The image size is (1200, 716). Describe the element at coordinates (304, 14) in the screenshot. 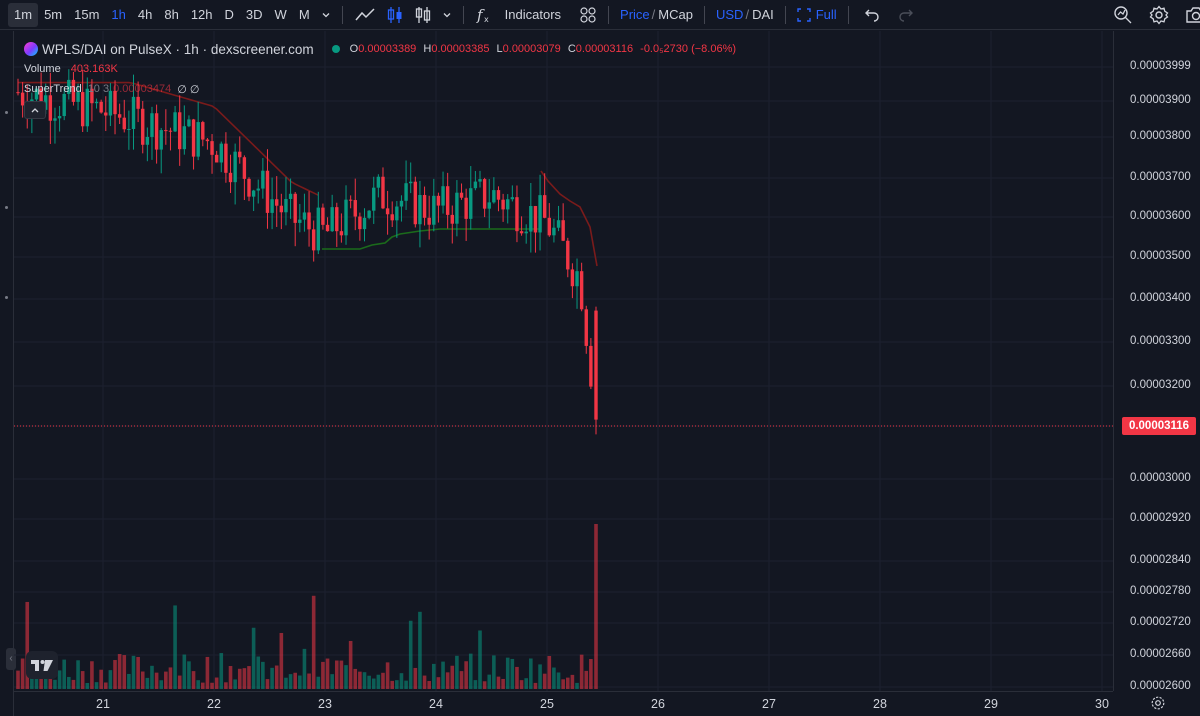

I see `timeframe-m: M` at that location.